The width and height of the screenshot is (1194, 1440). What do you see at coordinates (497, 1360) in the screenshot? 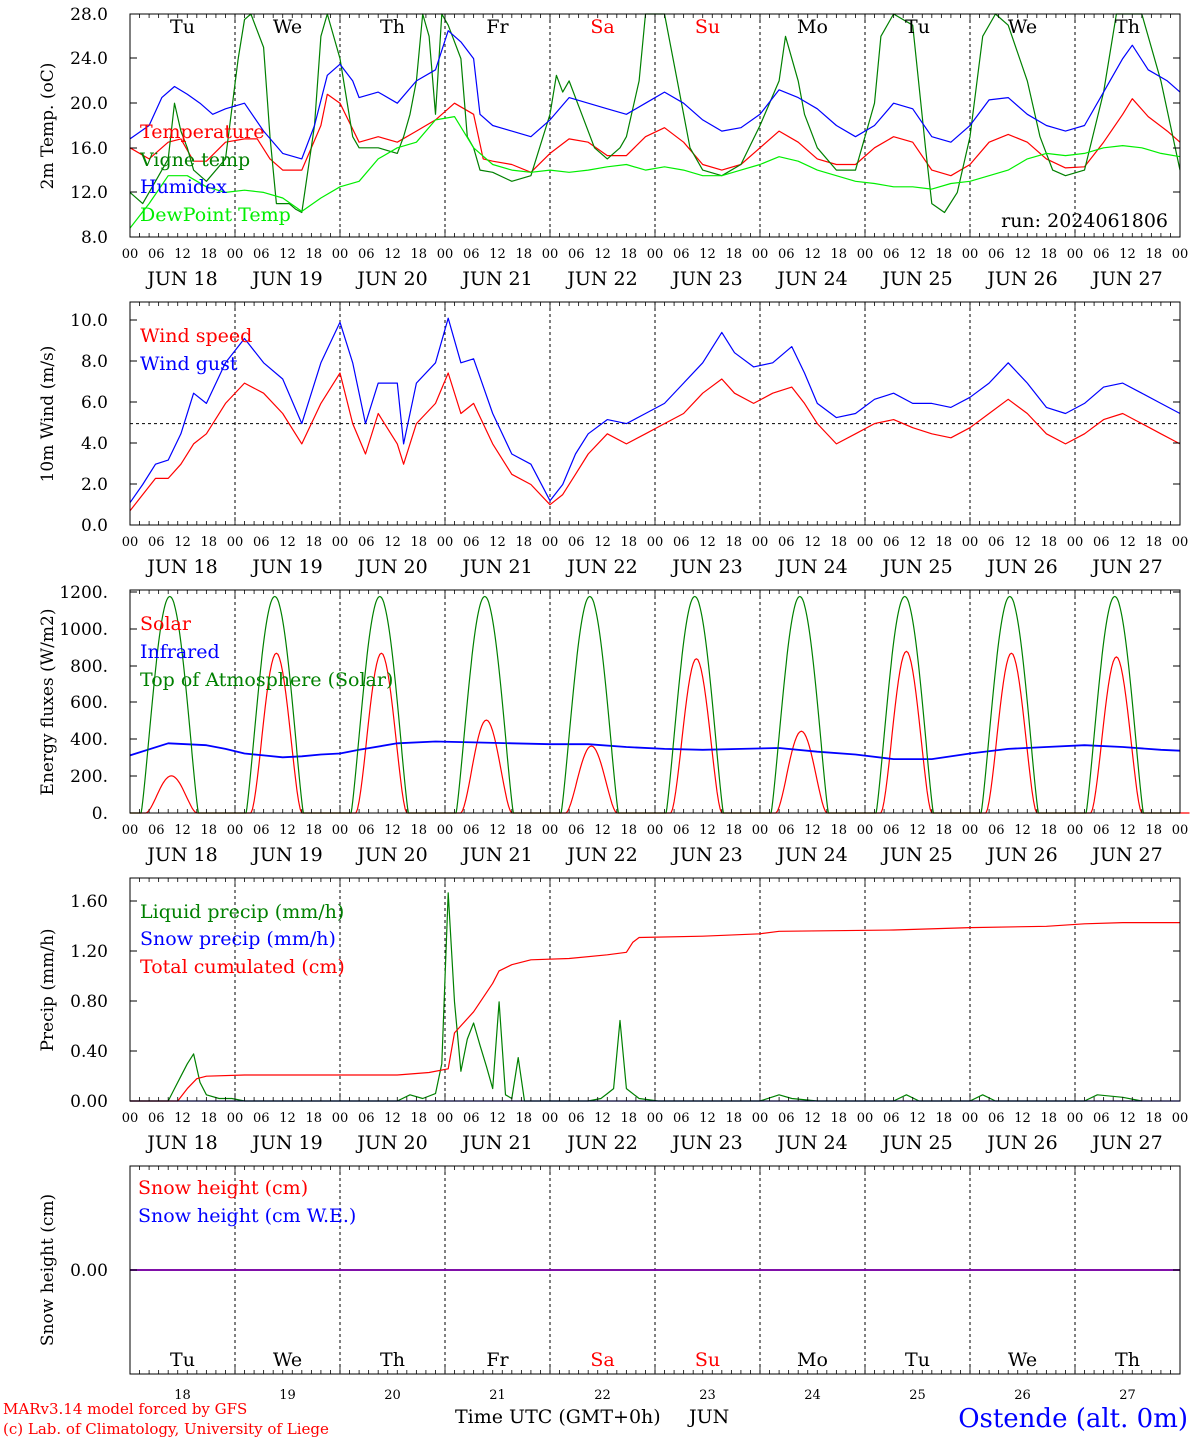
I see `day-of-week-label: Fr` at bounding box center [497, 1360].